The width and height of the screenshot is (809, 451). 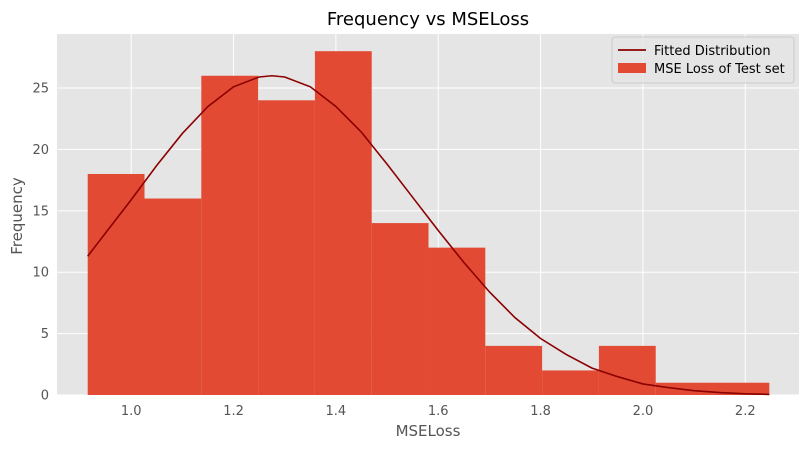 What do you see at coordinates (45, 396) in the screenshot?
I see `y-tick-label: 0` at bounding box center [45, 396].